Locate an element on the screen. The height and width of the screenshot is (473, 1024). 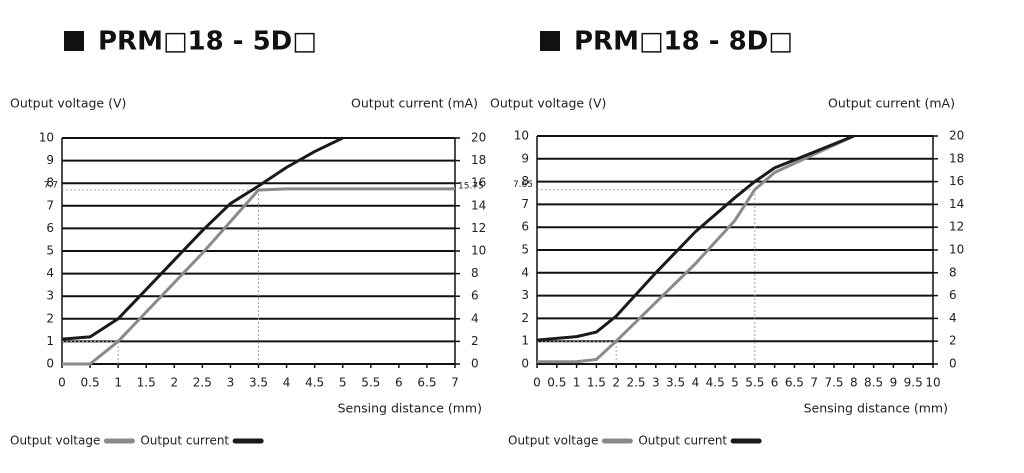
x-tick-label: 8.5 is located at coordinates (873, 383).